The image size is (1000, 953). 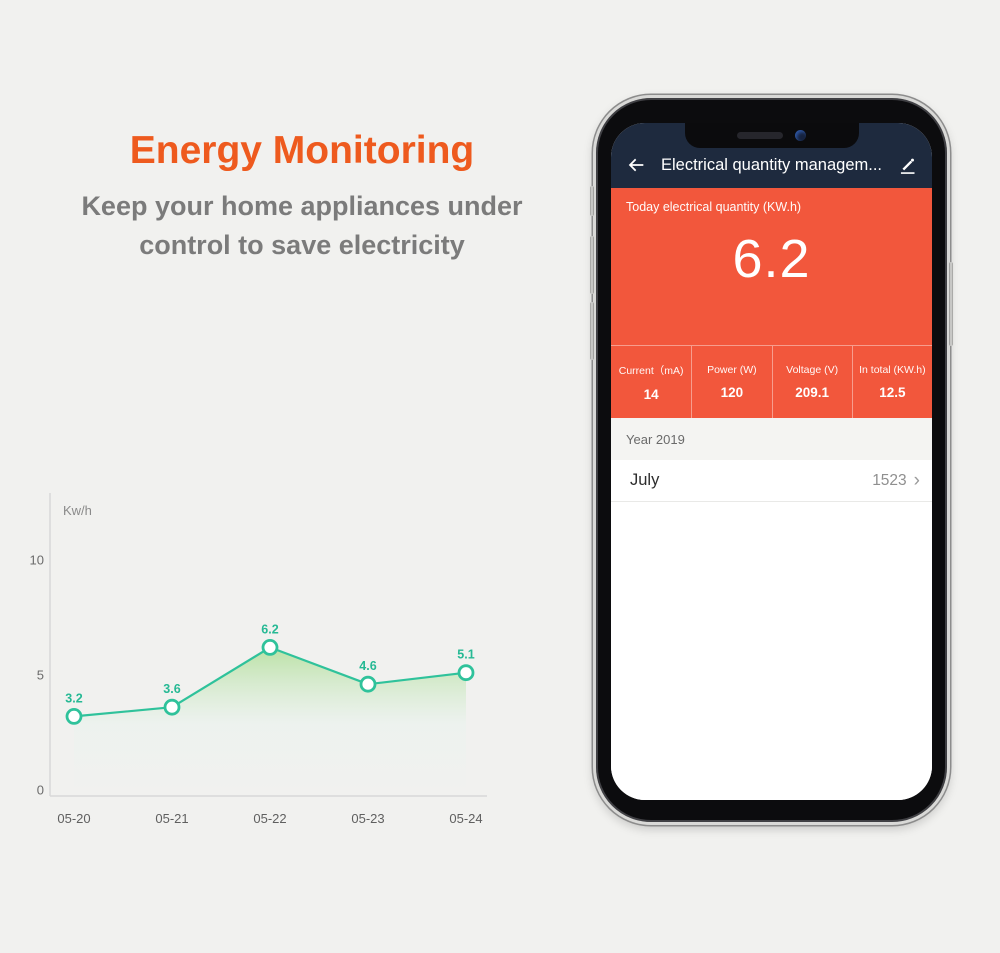 What do you see at coordinates (951, 304) in the screenshot?
I see `power-button` at bounding box center [951, 304].